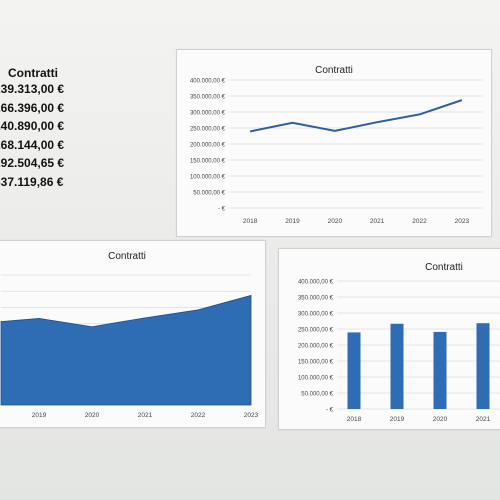  What do you see at coordinates (334, 70) in the screenshot?
I see `line-chart-title: Contratti` at bounding box center [334, 70].